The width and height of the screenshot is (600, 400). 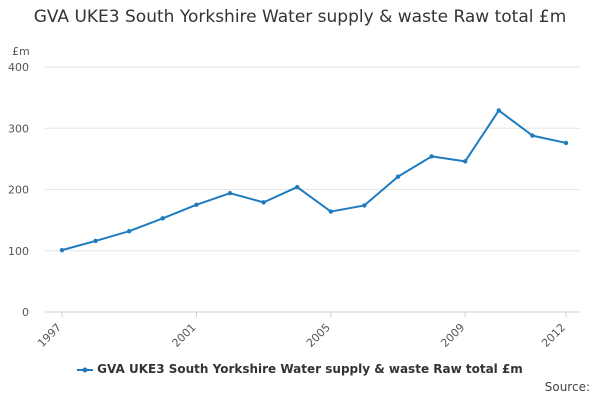 I want to click on y-tick-label: 200, so click(x=18, y=190).